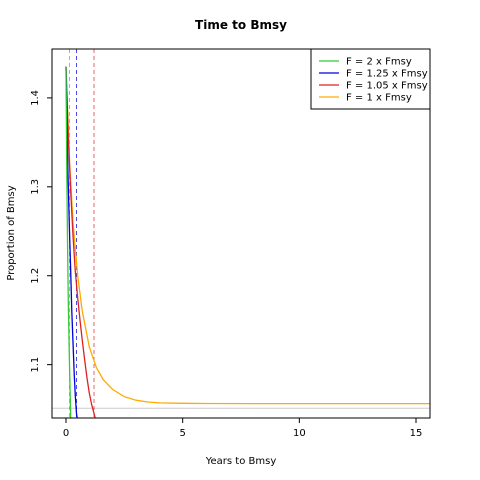  I want to click on y-tick-label: 1.2, so click(35, 276).